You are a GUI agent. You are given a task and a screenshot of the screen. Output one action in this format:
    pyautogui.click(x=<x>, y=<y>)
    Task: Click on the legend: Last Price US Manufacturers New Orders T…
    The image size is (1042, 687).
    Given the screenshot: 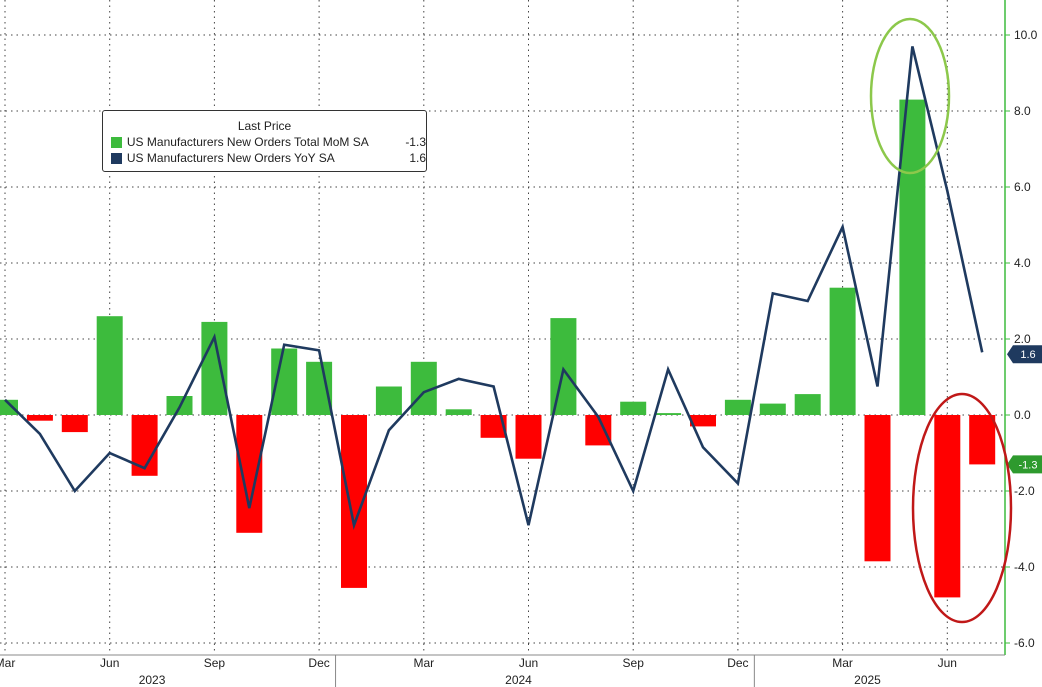 What is the action you would take?
    pyautogui.click(x=264, y=141)
    